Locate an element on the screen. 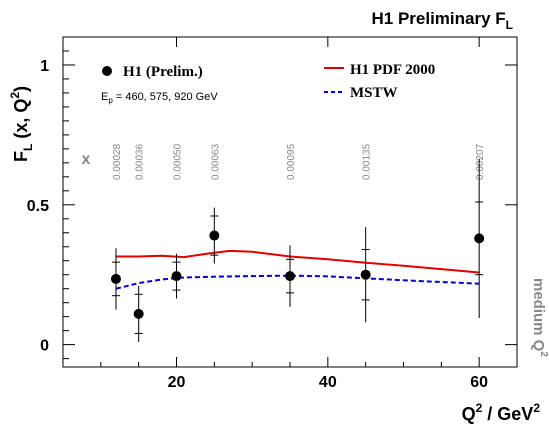 This screenshot has height=432, width=549. legend-marker-h1-prelim is located at coordinates (107, 71).